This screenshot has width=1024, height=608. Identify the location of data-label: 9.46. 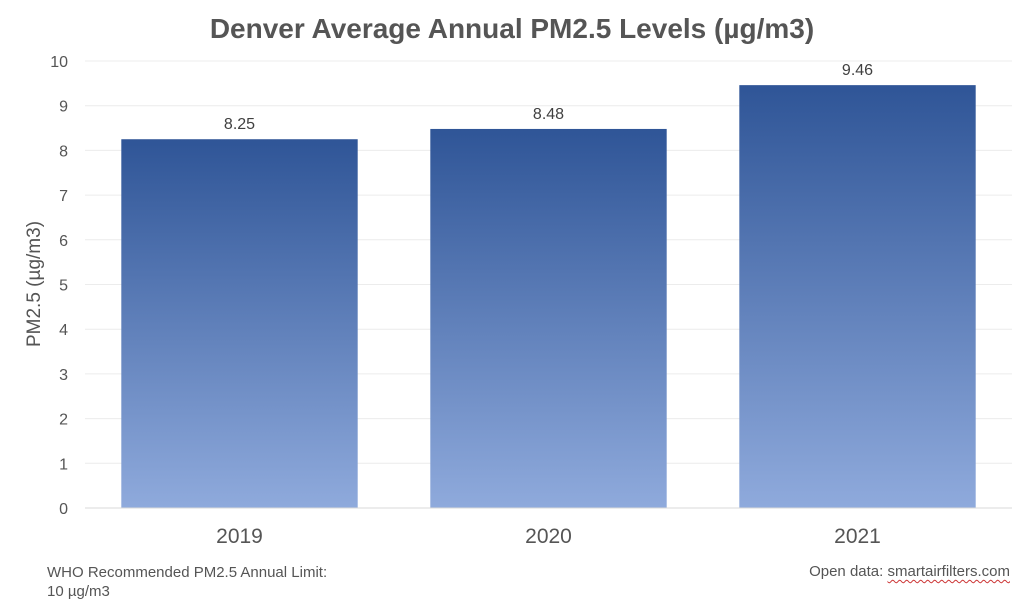
(857, 70).